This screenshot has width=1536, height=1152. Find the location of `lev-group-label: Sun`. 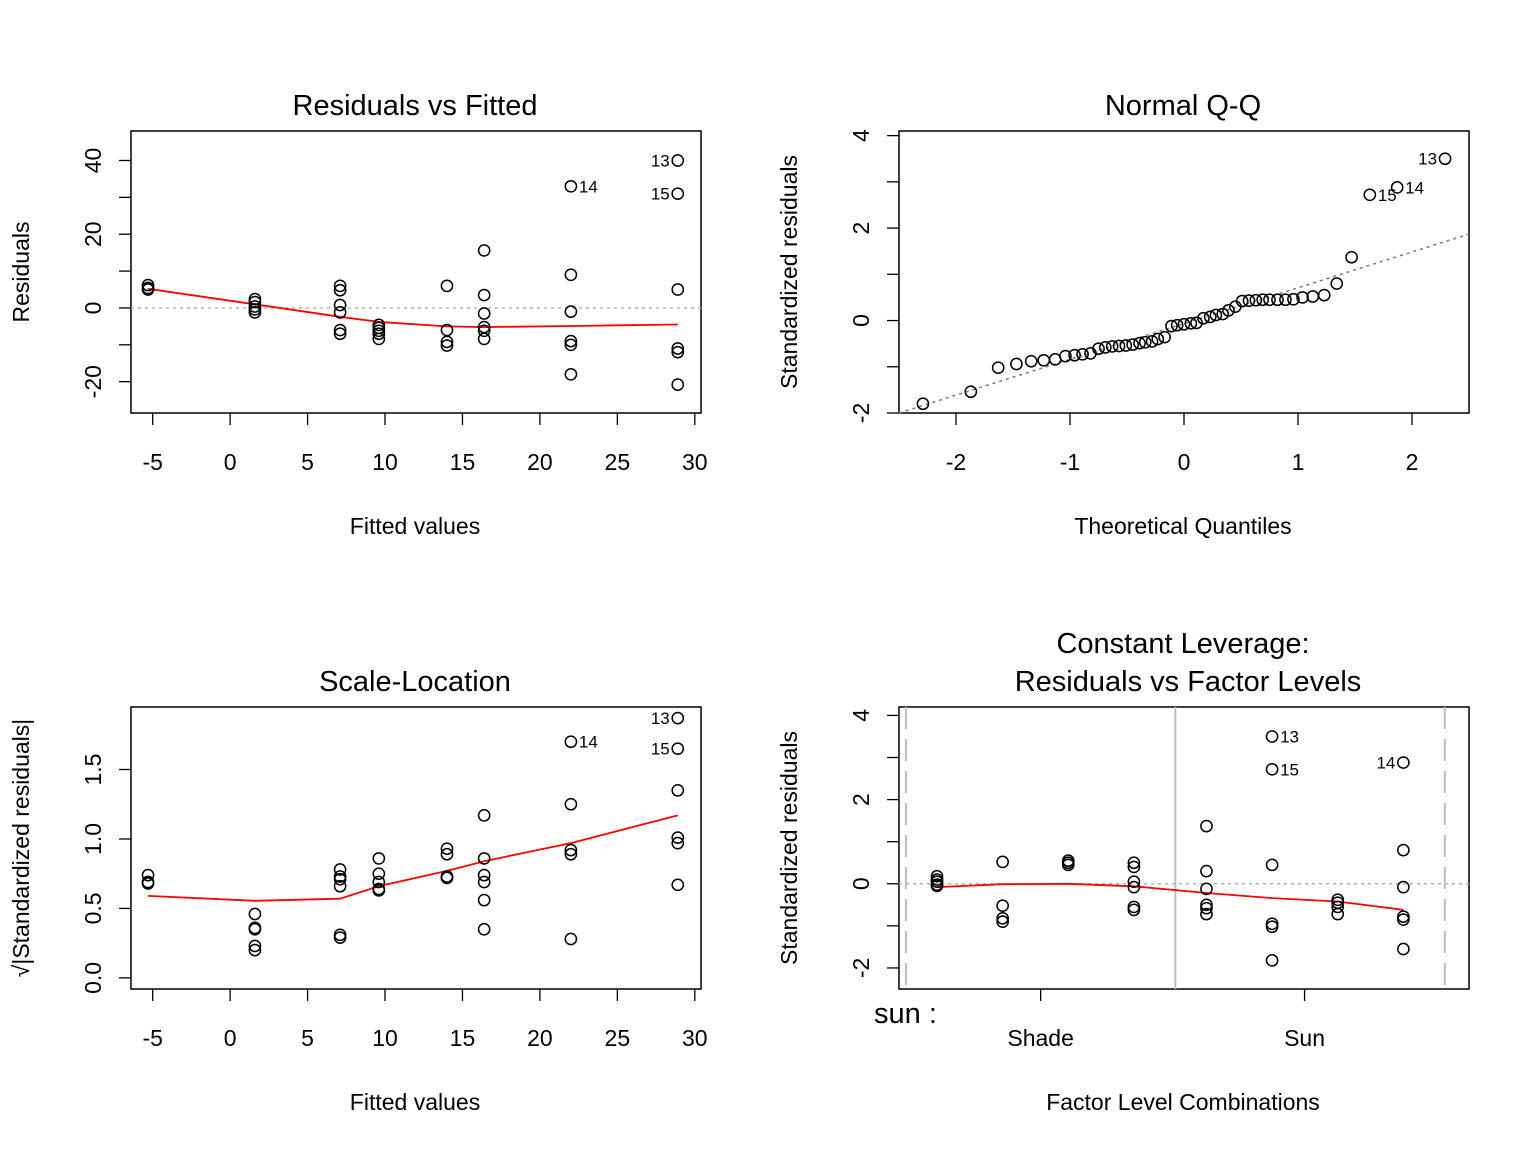

lev-group-label: Sun is located at coordinates (1304, 1038).